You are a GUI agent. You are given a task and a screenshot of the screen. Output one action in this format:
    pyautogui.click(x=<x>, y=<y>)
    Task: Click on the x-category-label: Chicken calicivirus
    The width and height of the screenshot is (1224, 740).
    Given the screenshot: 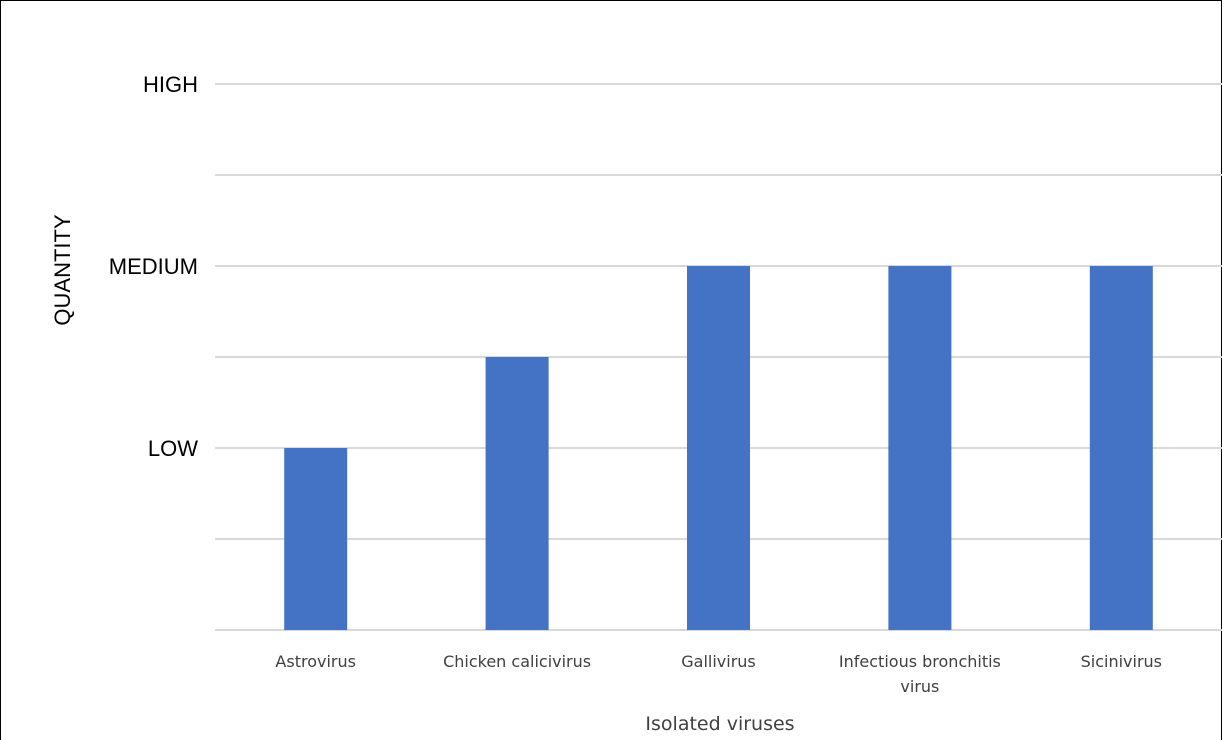 What is the action you would take?
    pyautogui.click(x=517, y=661)
    